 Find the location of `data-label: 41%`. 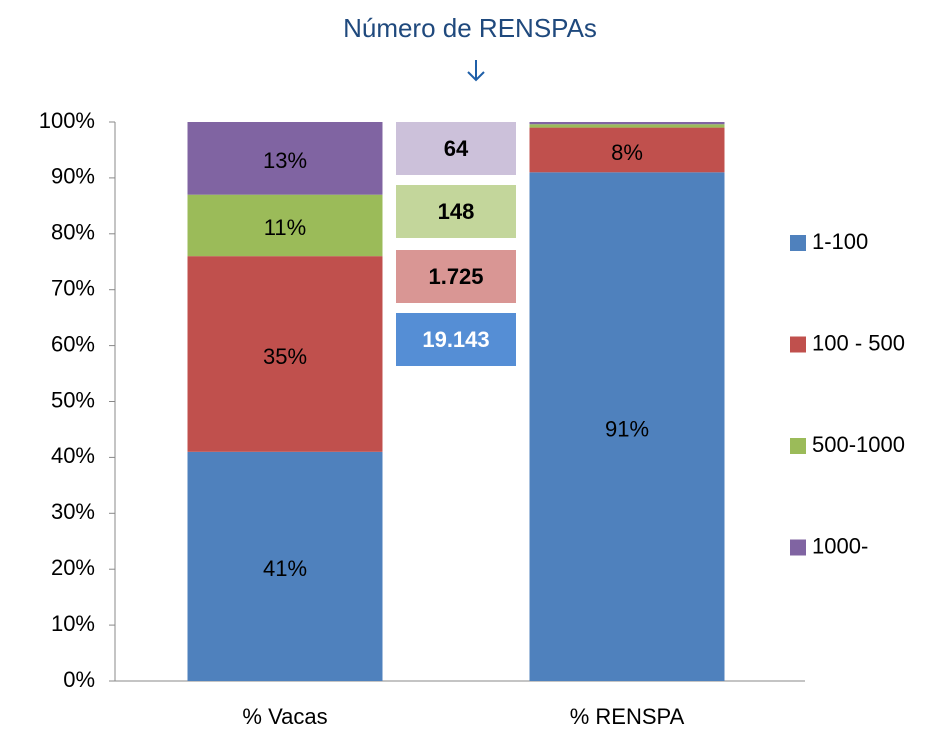

data-label: 41% is located at coordinates (285, 568).